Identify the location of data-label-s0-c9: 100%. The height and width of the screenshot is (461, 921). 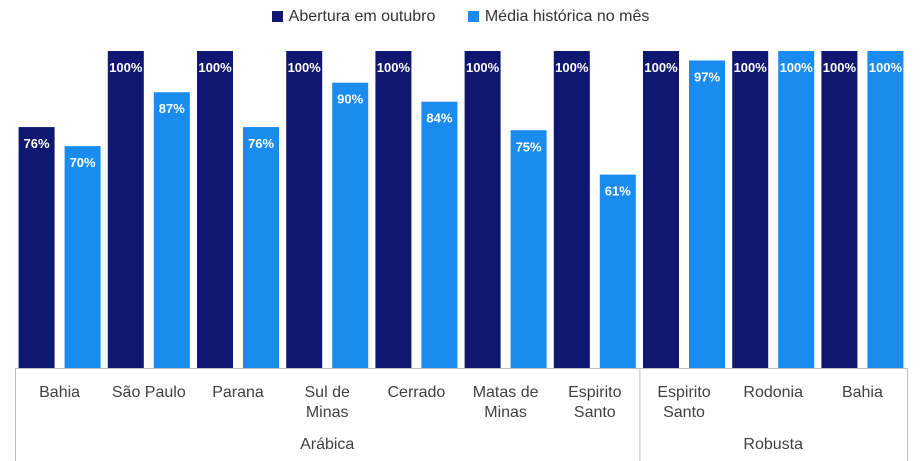
(840, 67).